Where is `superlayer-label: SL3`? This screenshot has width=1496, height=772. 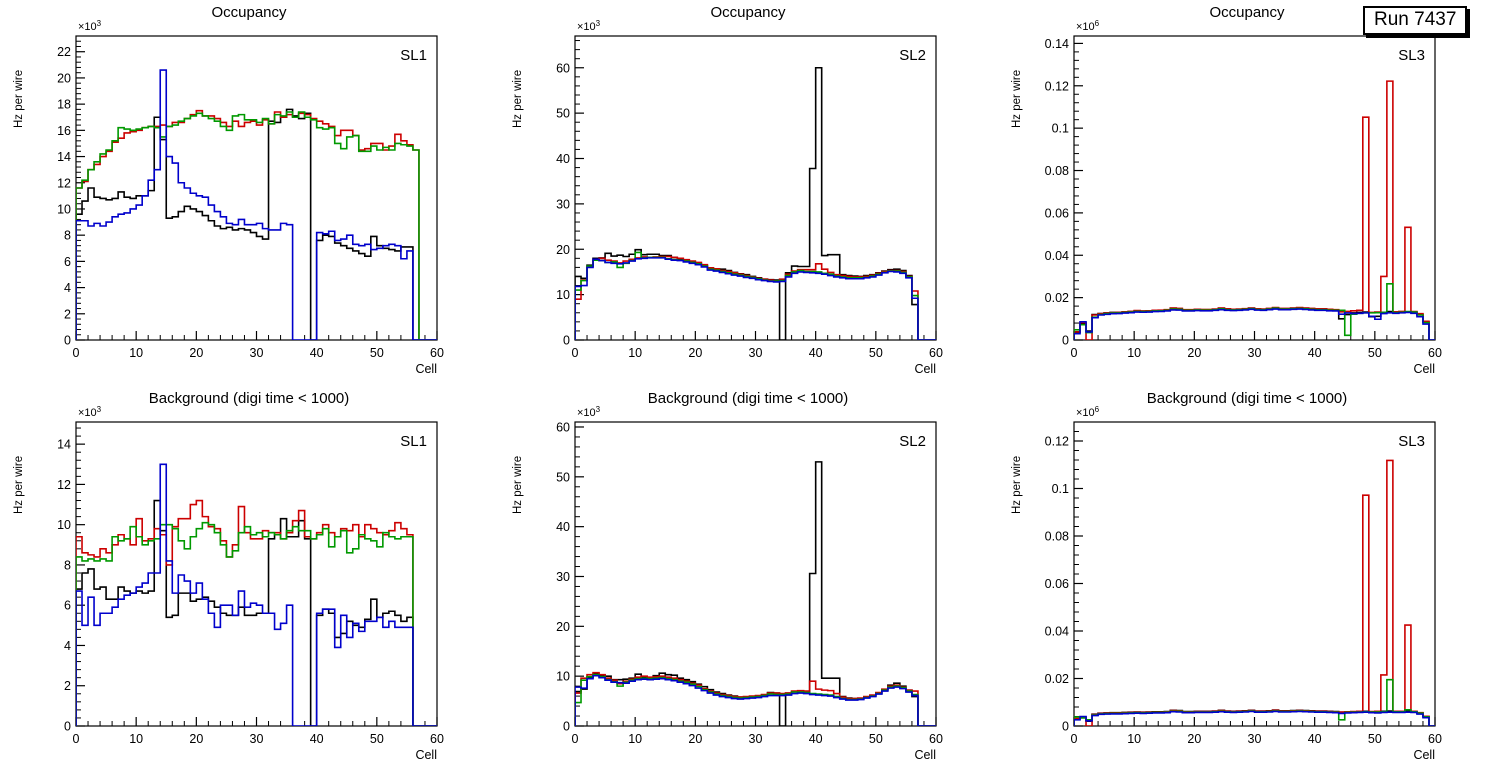
superlayer-label: SL3 is located at coordinates (1411, 441).